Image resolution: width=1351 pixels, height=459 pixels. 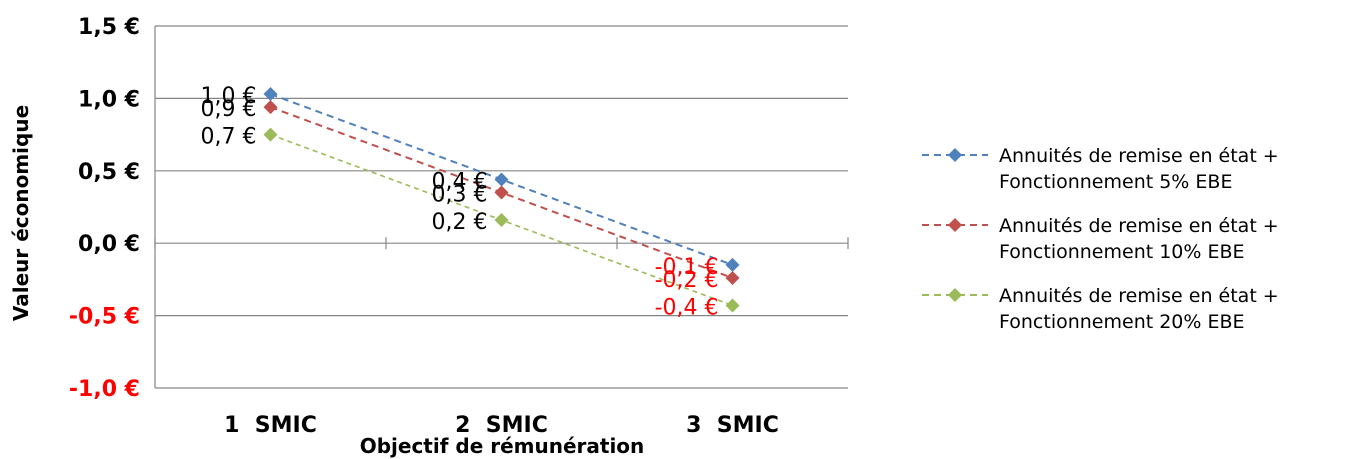 I want to click on x-tick-labels: 1 SMIC 2 SMIC 3 SMIC, so click(x=501, y=425).